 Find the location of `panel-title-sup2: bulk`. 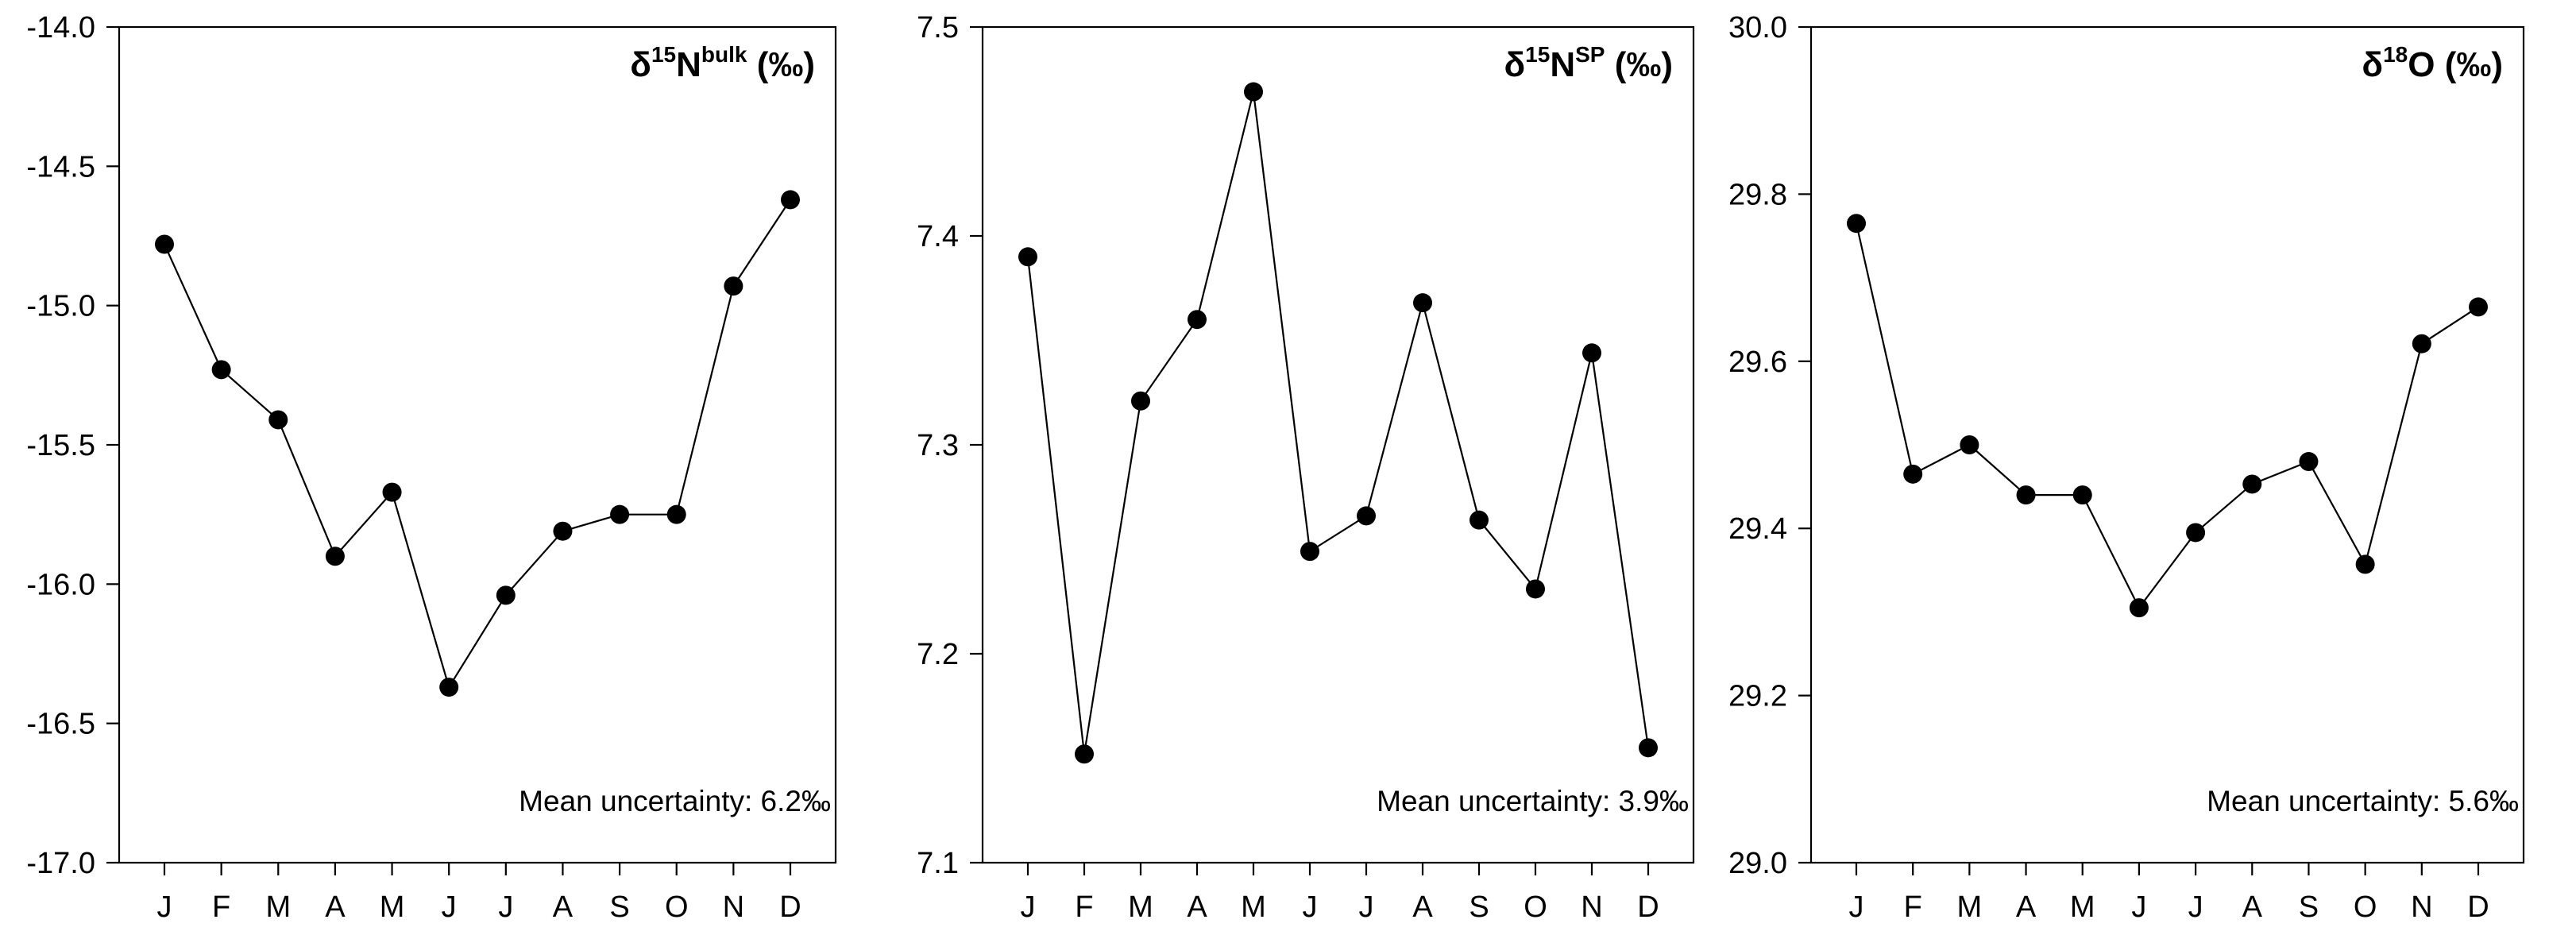

panel-title-sup2: bulk is located at coordinates (724, 55).